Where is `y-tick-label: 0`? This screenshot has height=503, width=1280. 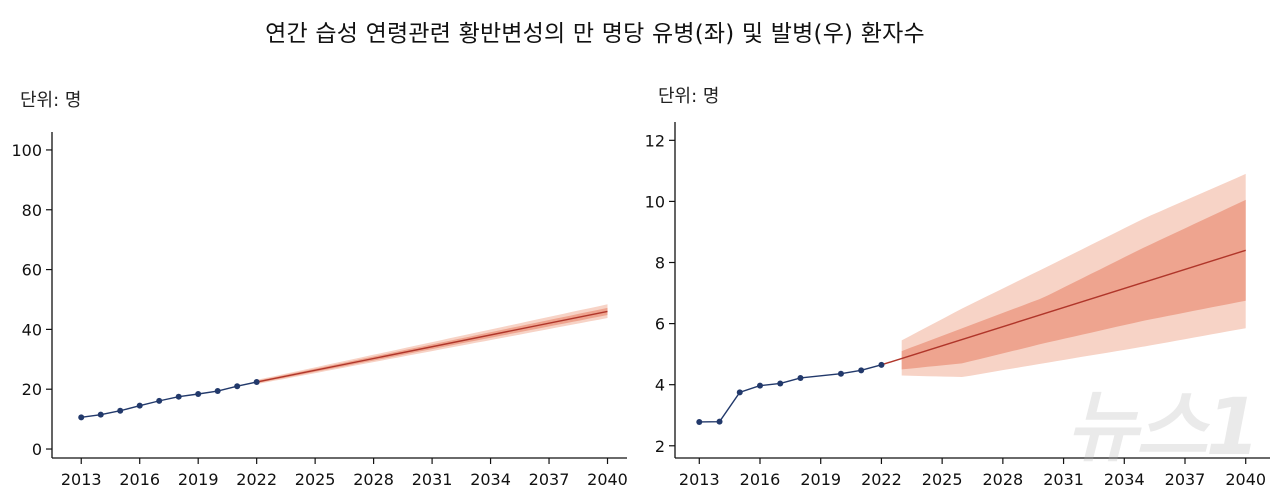
y-tick-label: 0 is located at coordinates (37, 449).